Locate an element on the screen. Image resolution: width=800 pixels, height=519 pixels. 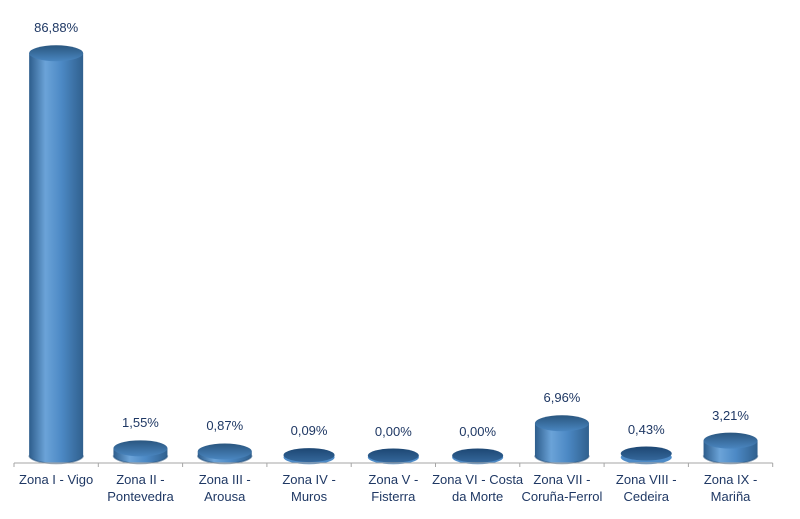
category-label-line: Zona I - Vigo is located at coordinates (56, 479).